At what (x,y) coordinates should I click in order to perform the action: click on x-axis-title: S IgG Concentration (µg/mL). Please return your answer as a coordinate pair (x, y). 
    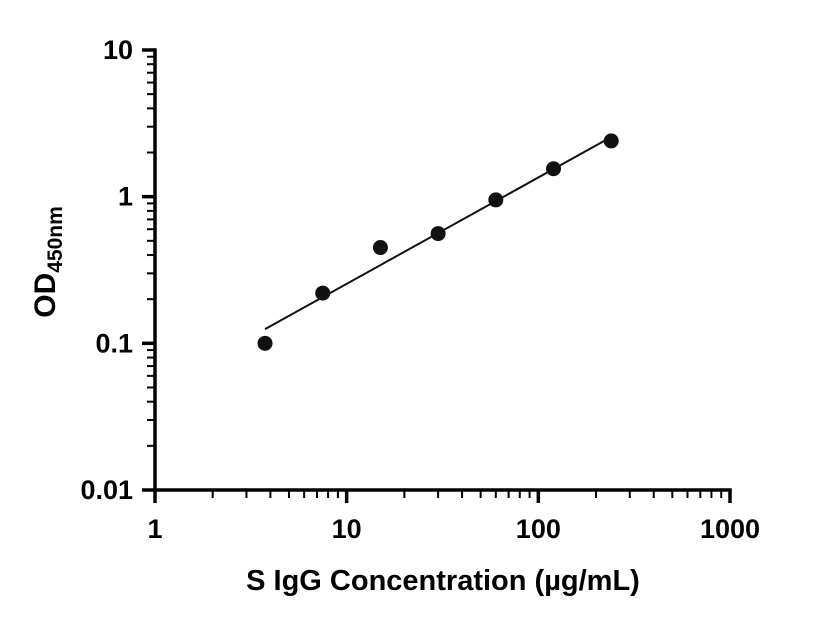
    Looking at the image, I should click on (443, 581).